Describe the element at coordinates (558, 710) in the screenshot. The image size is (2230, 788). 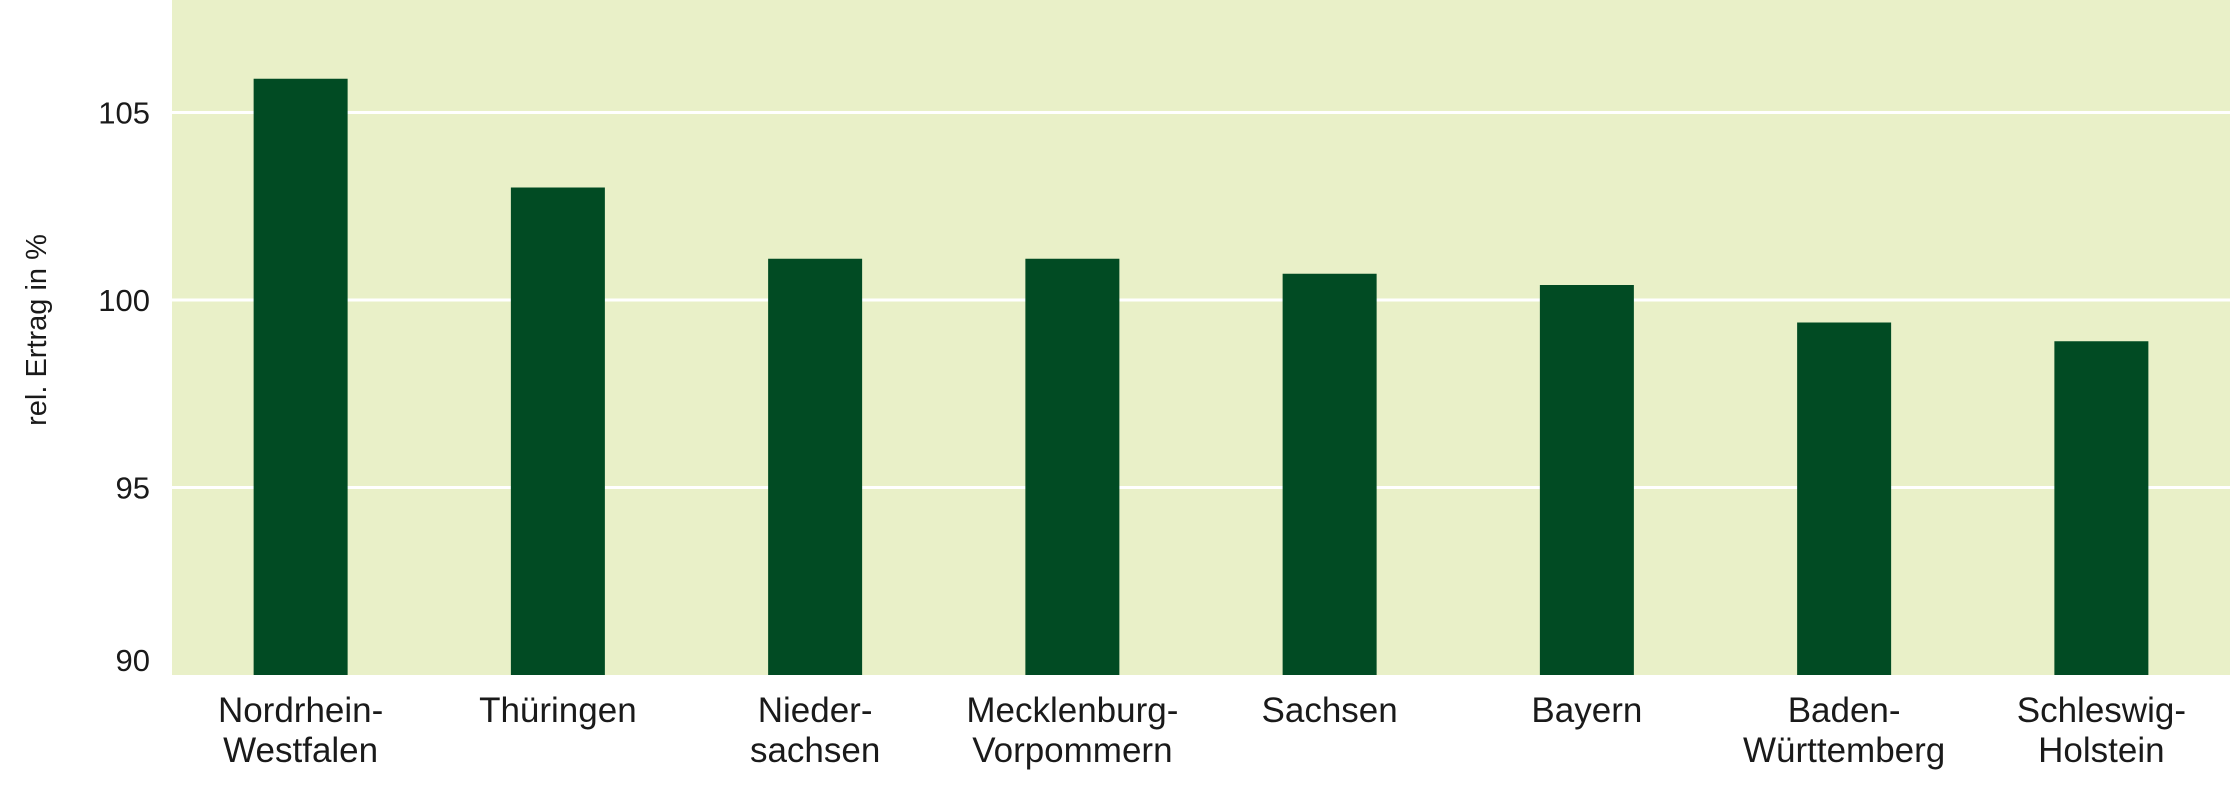
I see `x-category-label: Thüringen` at that location.